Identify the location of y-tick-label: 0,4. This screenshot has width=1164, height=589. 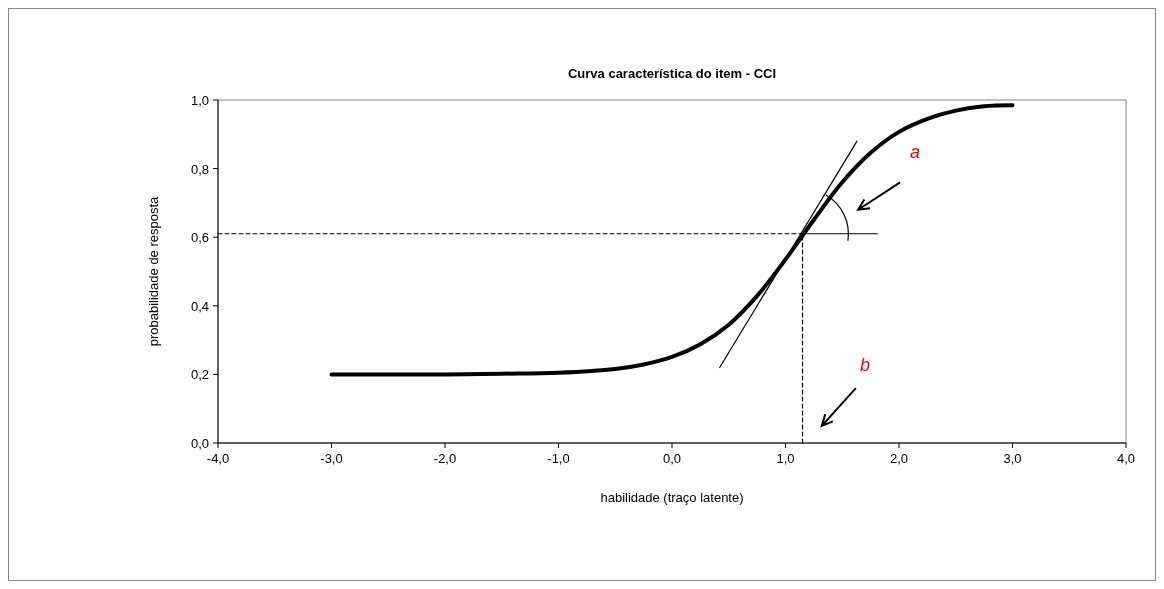
(199, 306).